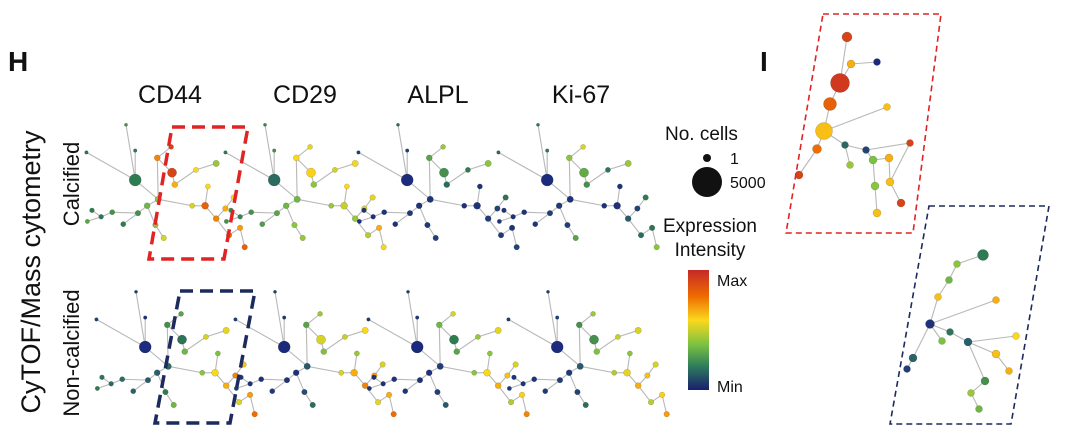 The width and height of the screenshot is (1092, 447). I want to click on tree-noncalcified-cd29, so click(315, 353).